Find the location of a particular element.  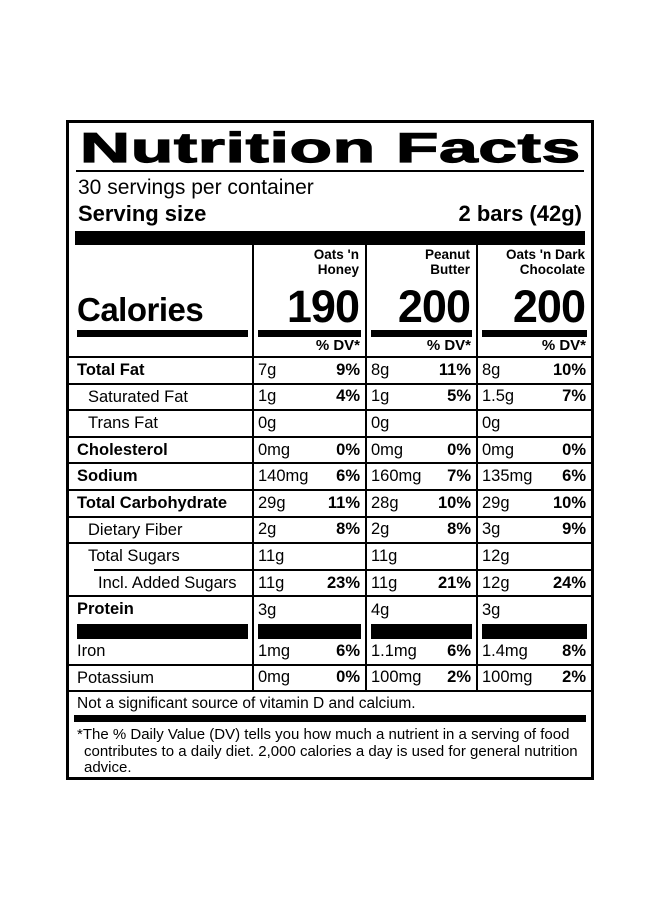

daily-value-percent: 23% is located at coordinates (343, 582).